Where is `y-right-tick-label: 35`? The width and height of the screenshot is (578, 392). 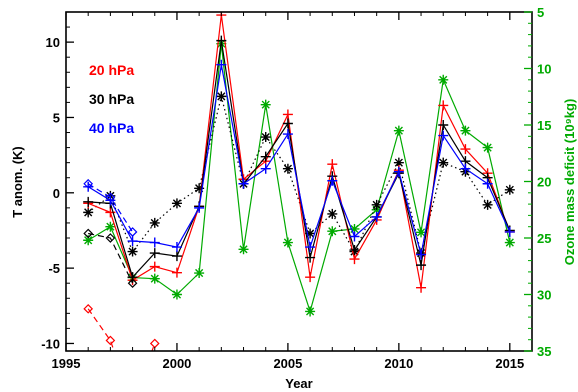
y-right-tick-label: 35 is located at coordinates (544, 351).